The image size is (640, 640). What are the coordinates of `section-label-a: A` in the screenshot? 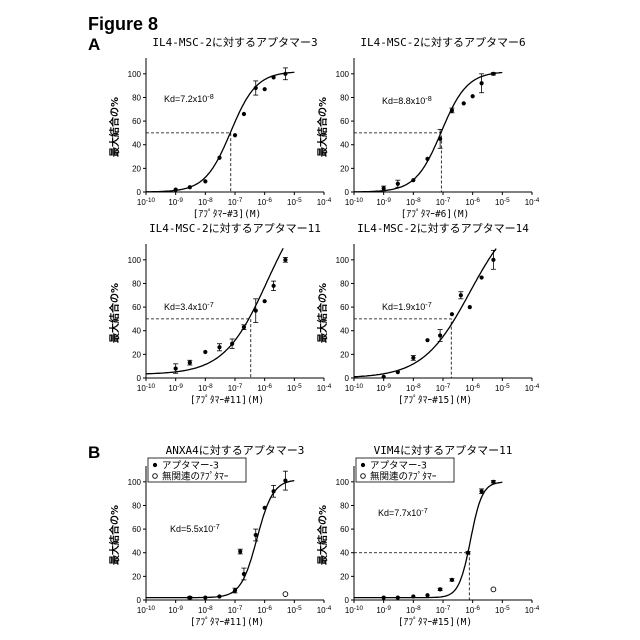 It's located at (94, 44).